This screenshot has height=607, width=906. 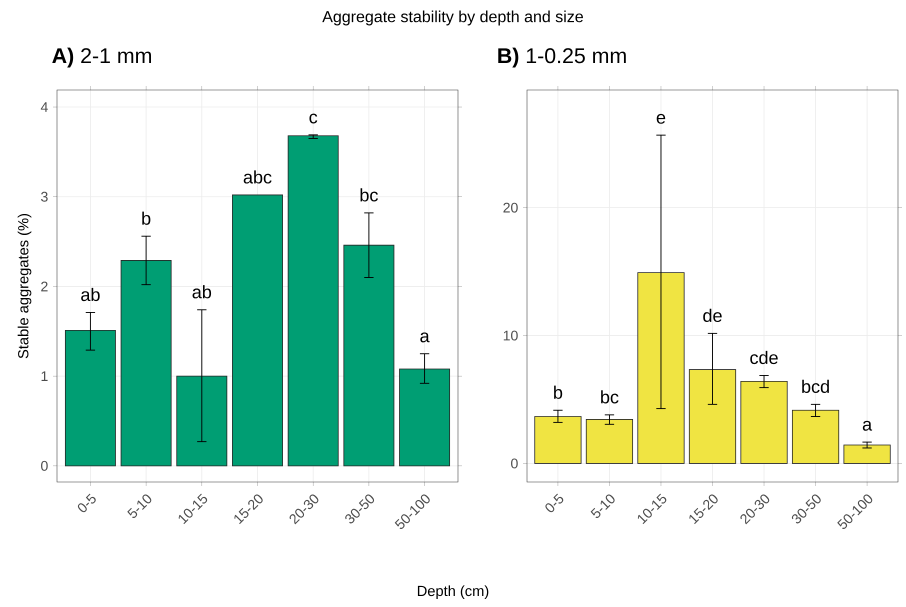 What do you see at coordinates (44, 197) in the screenshot?
I see `y-tick-label: 3` at bounding box center [44, 197].